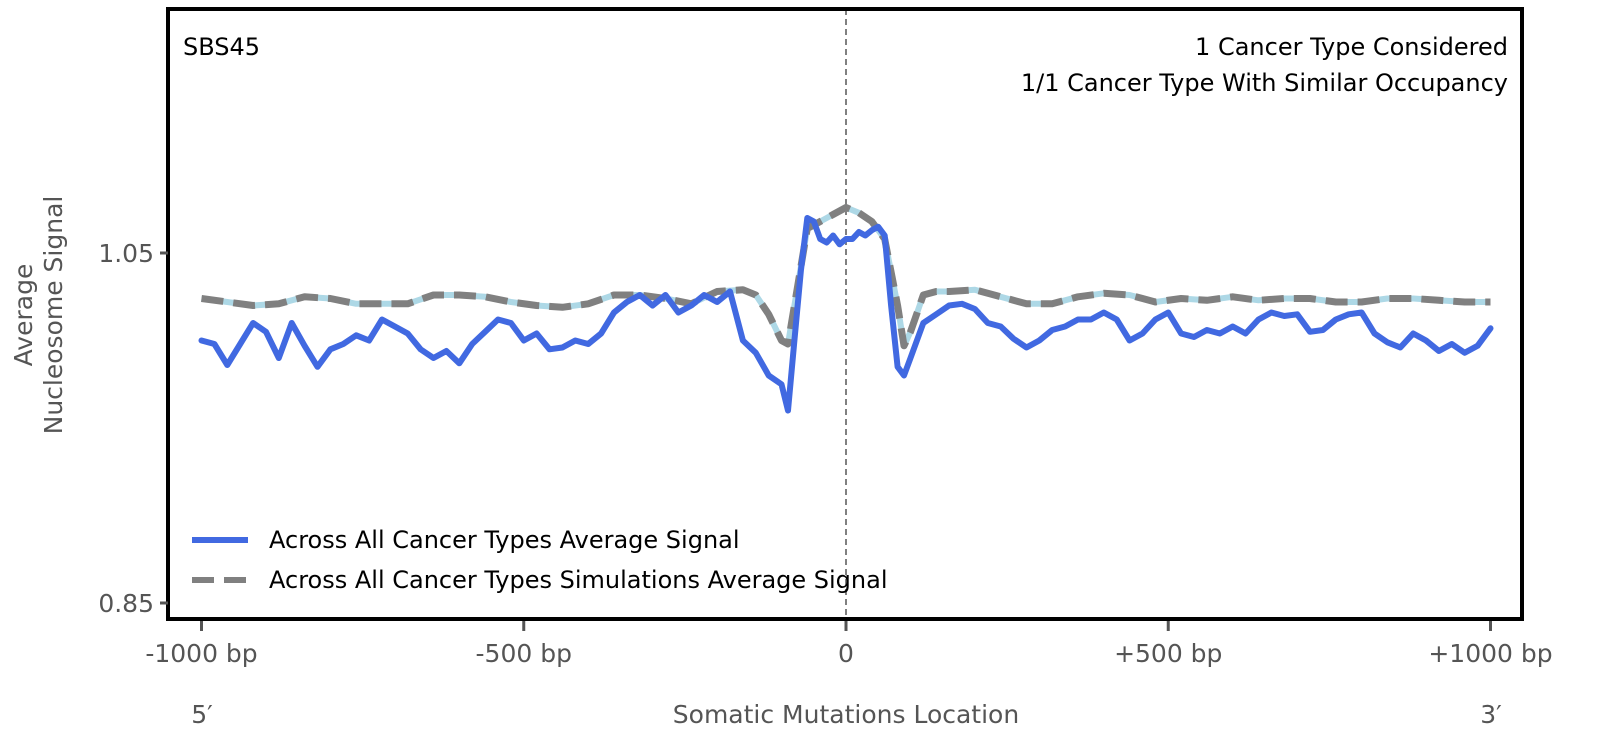  I want to click on x-tick-label: 0, so click(846, 653).